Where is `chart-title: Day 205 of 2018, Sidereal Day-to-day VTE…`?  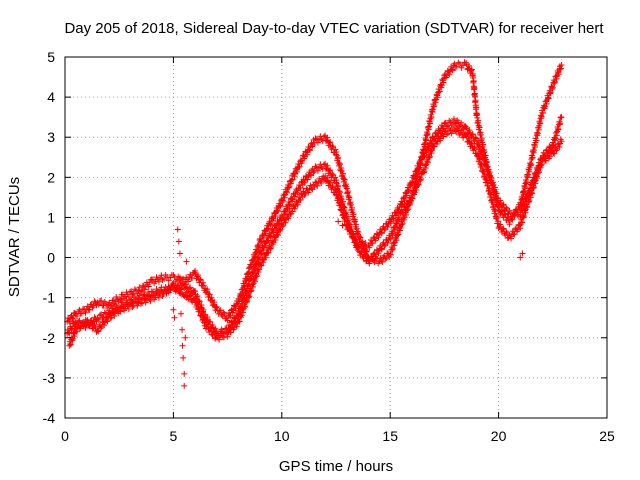
chart-title: Day 205 of 2018, Sidereal Day-to-day VTE… is located at coordinates (334, 28).